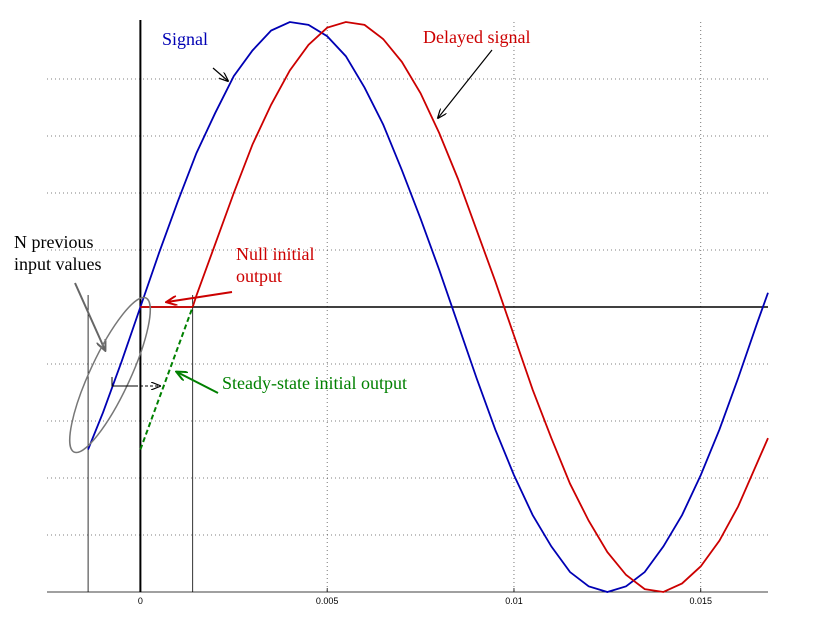 The width and height of the screenshot is (815, 624). What do you see at coordinates (477, 37) in the screenshot?
I see `series-label: Delayed signal` at bounding box center [477, 37].